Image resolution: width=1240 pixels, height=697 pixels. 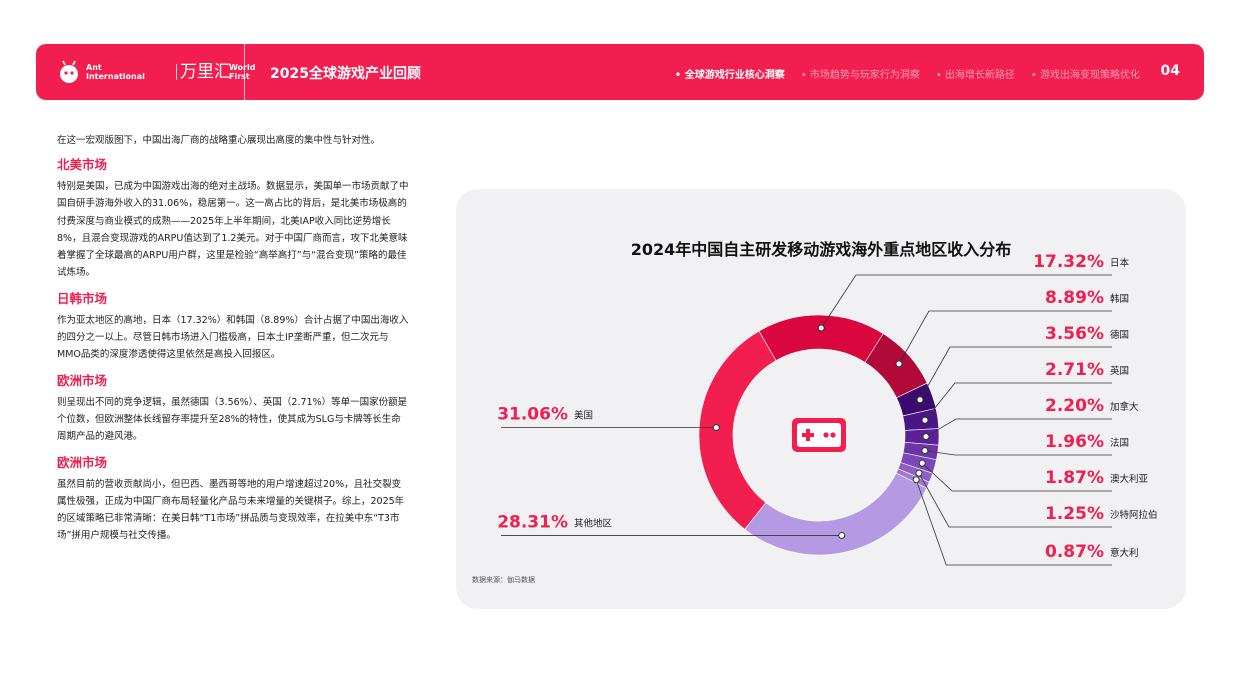 I want to click on slice-name-label: 德国, so click(x=1119, y=335).